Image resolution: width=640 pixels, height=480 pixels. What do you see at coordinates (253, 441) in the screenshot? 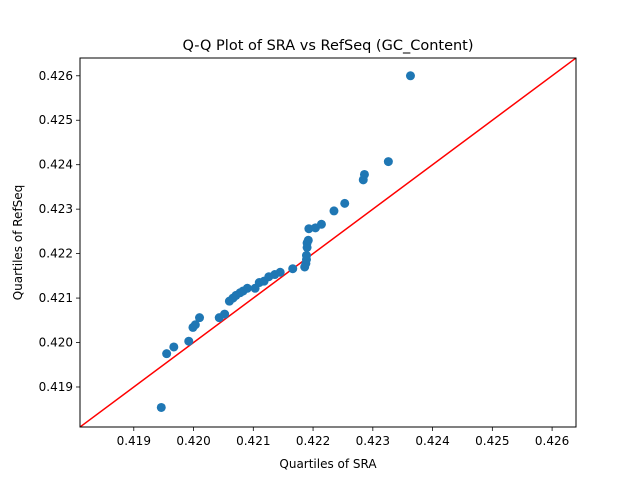
I see `x-tick-label: 0.421` at bounding box center [253, 441].